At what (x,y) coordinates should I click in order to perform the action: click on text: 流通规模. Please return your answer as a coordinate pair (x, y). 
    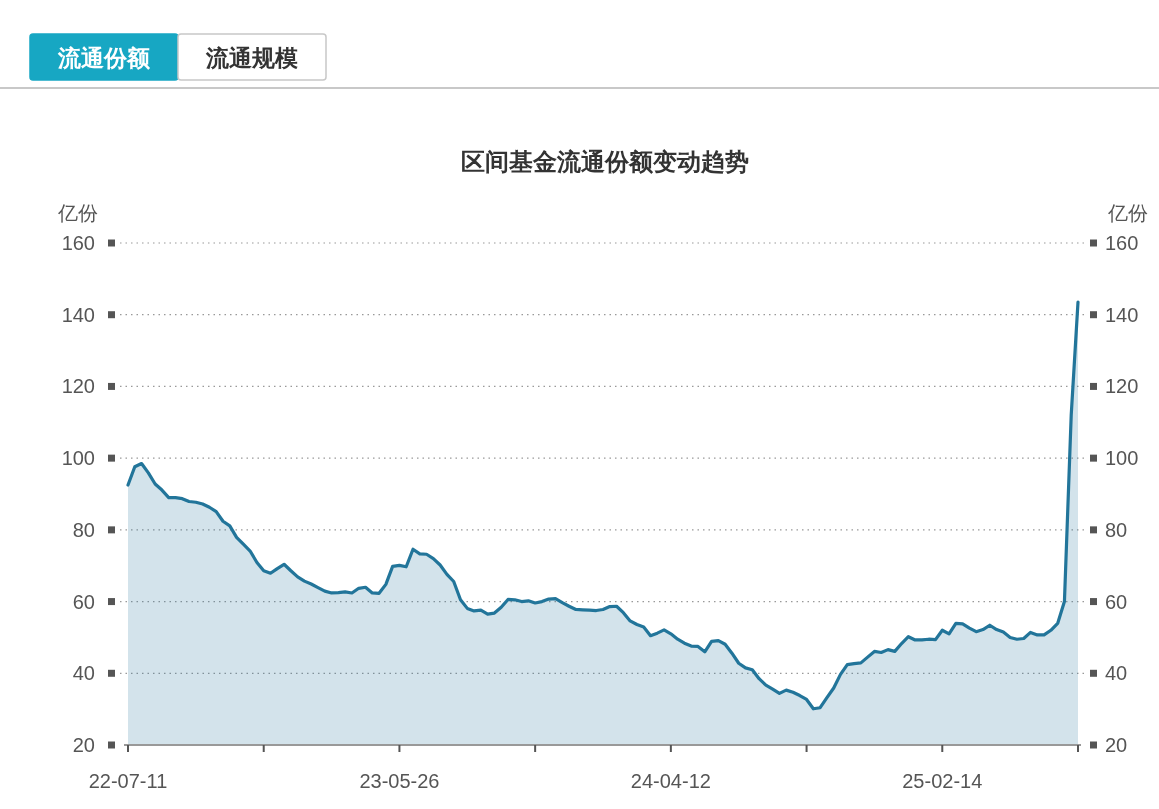
    Looking at the image, I should click on (251, 58).